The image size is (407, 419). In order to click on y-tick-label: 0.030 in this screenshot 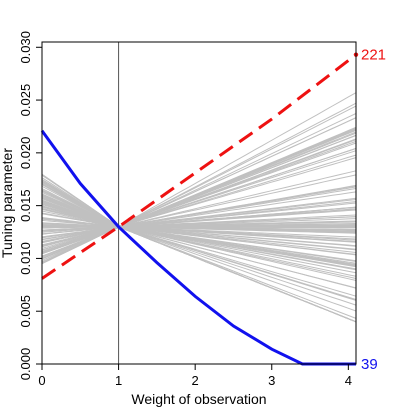, I will do `click(25, 47)`.